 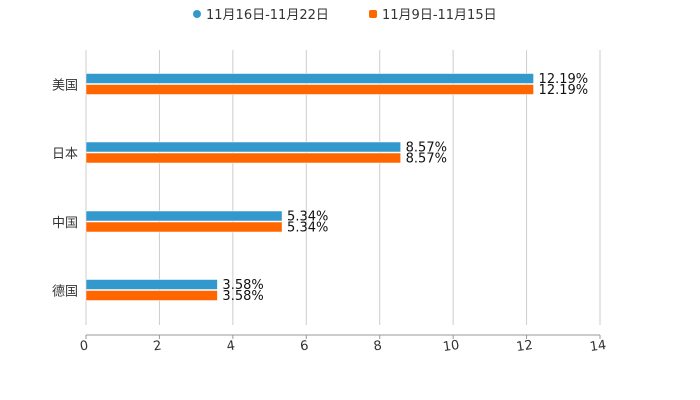 I want to click on x-tick-label: 8, so click(x=378, y=346).